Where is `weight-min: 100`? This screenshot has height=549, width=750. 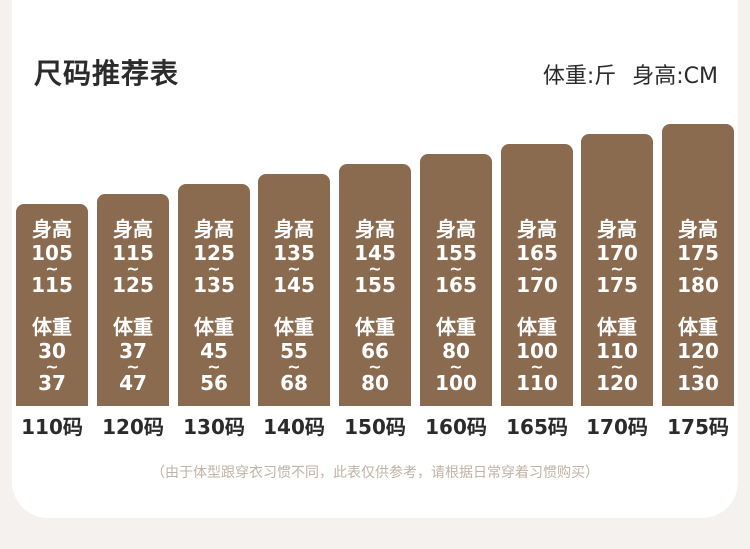 weight-min: 100 is located at coordinates (537, 351).